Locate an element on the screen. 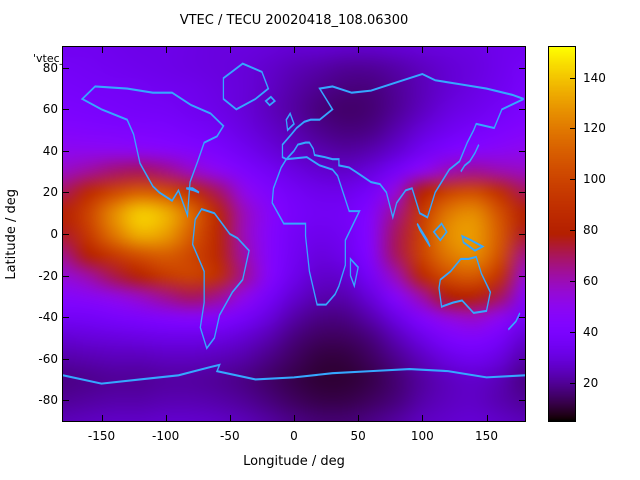  x-tick-label: -50 is located at coordinates (230, 436).